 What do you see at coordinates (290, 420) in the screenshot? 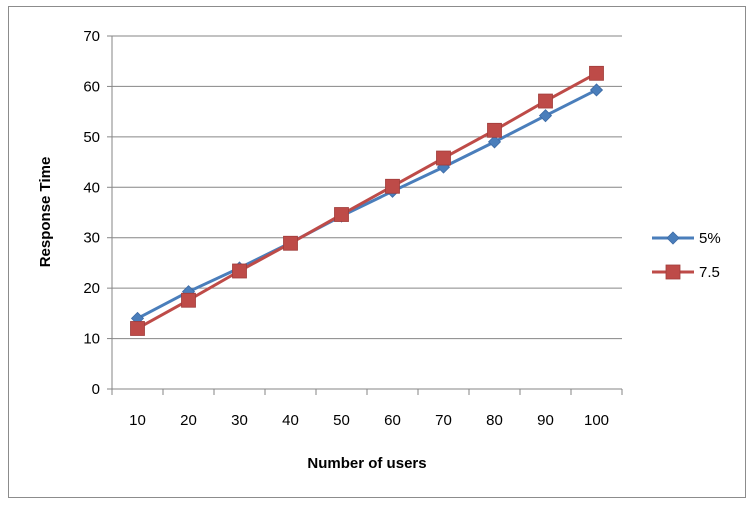
I see `x-tick-label: 40` at bounding box center [290, 420].